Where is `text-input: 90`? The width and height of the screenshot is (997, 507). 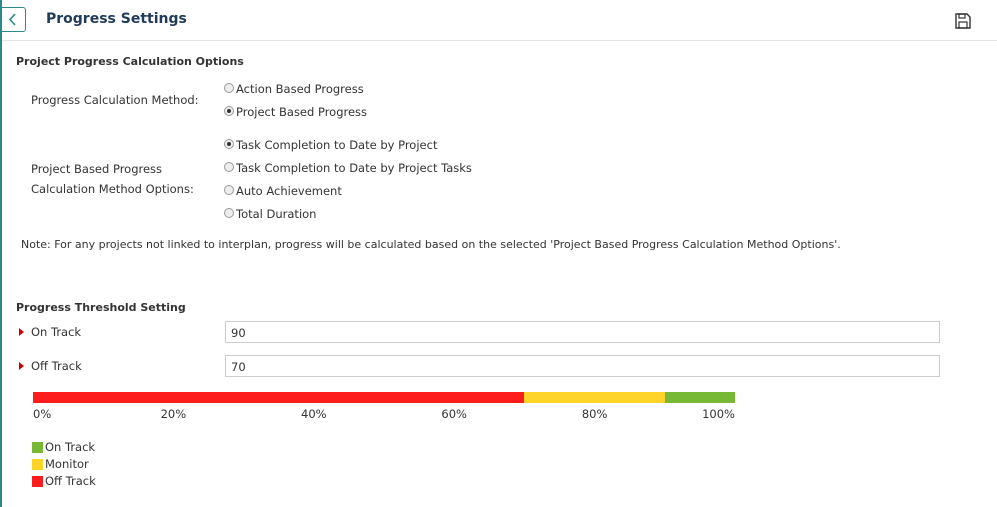
text-input: 90 is located at coordinates (582, 332).